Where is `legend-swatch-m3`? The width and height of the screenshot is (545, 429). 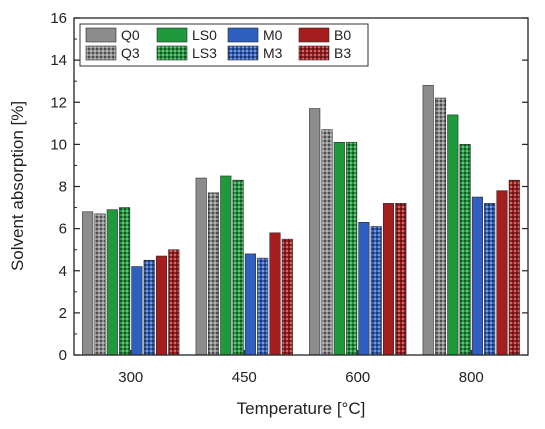
legend-swatch-m3 is located at coordinates (243, 53).